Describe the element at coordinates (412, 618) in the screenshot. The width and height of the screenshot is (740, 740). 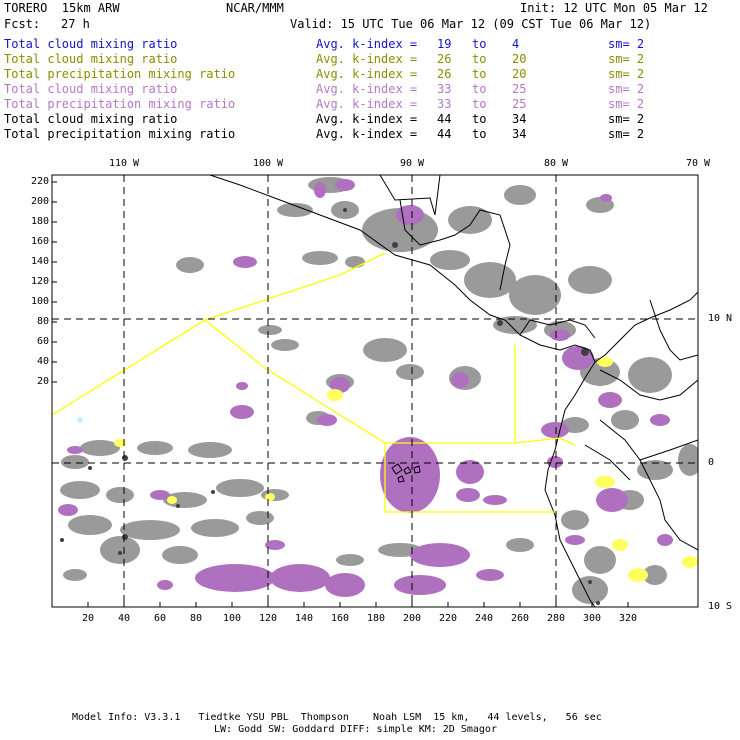
I see `x-tick-label: 200` at that location.